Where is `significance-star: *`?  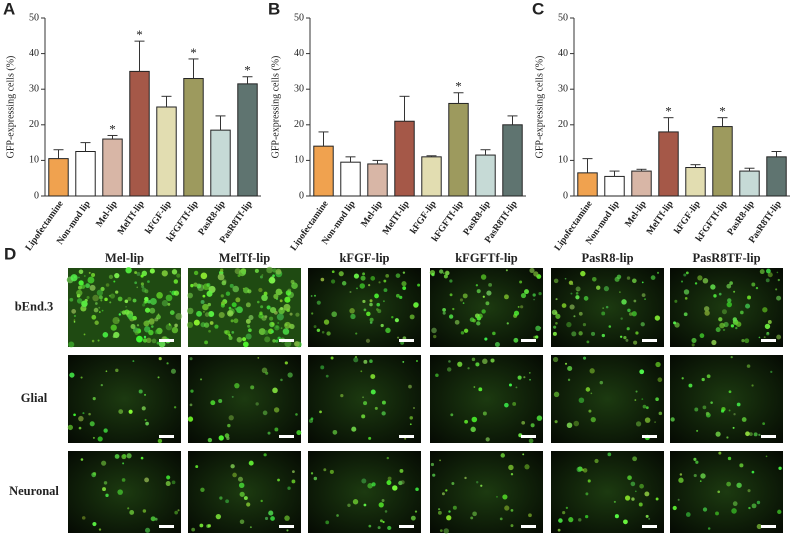 significance-star: * is located at coordinates (668, 111).